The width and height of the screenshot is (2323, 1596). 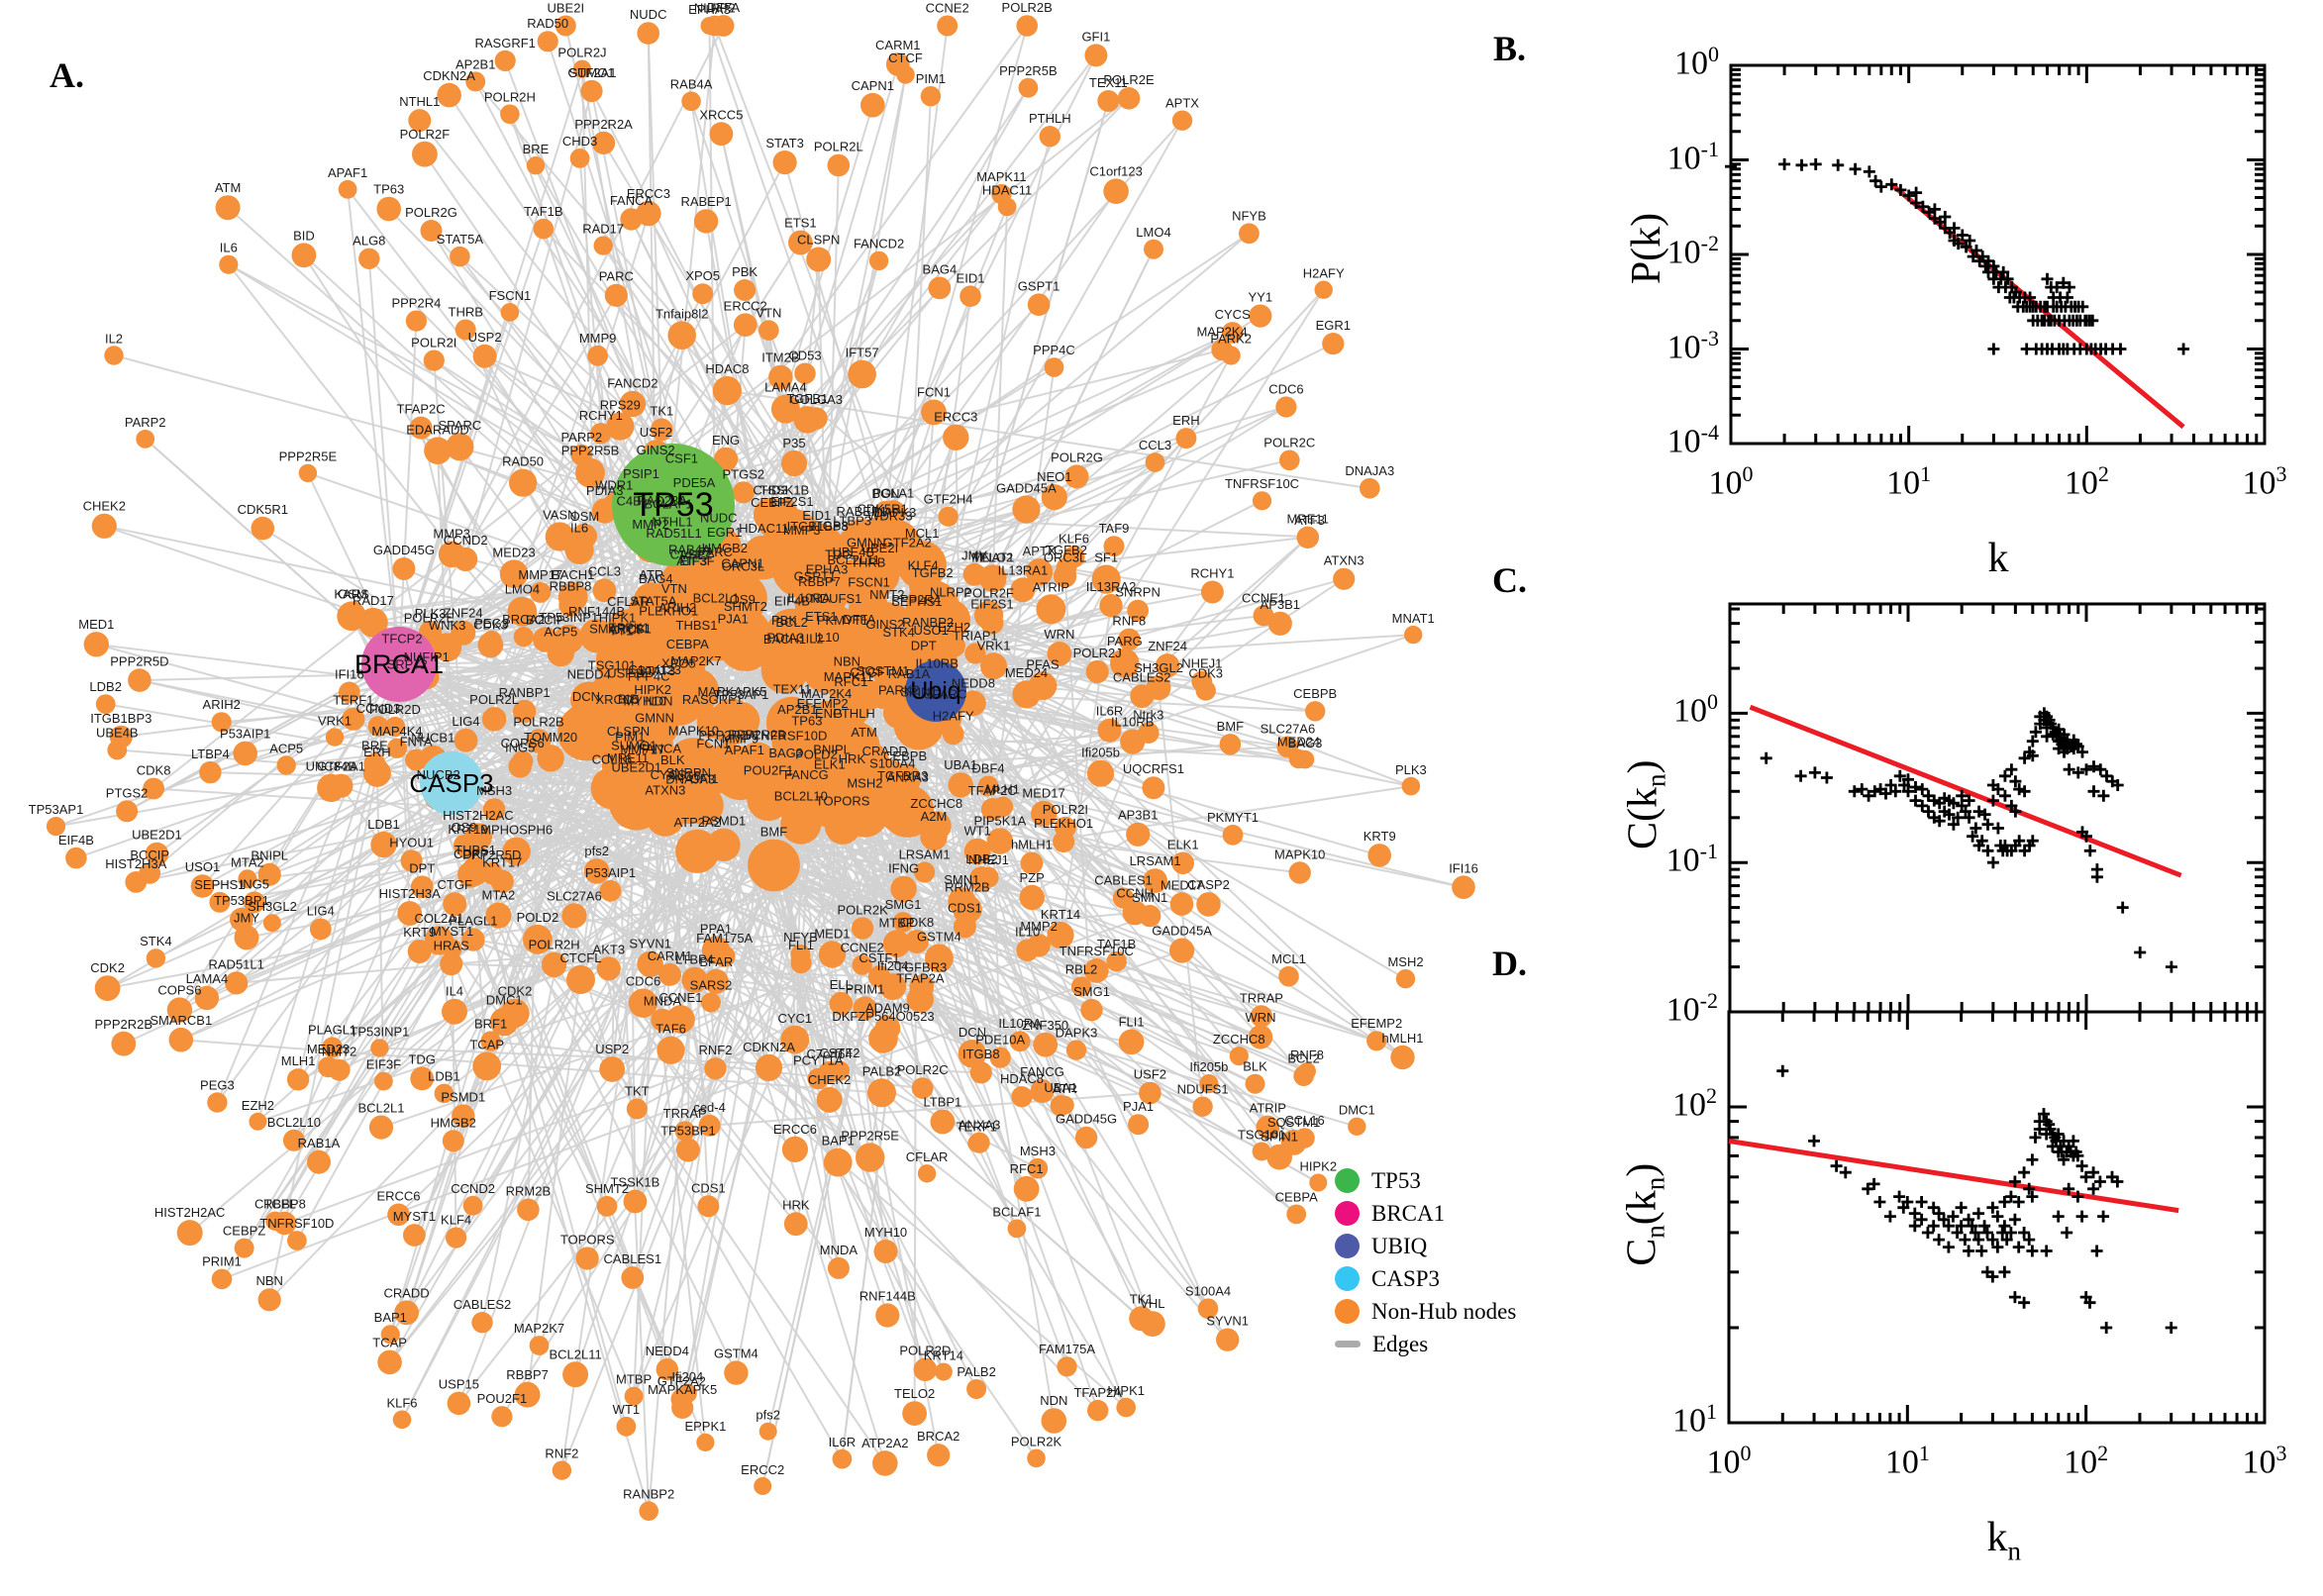 I want to click on svg-text: EIF4B, so click(x=792, y=601).